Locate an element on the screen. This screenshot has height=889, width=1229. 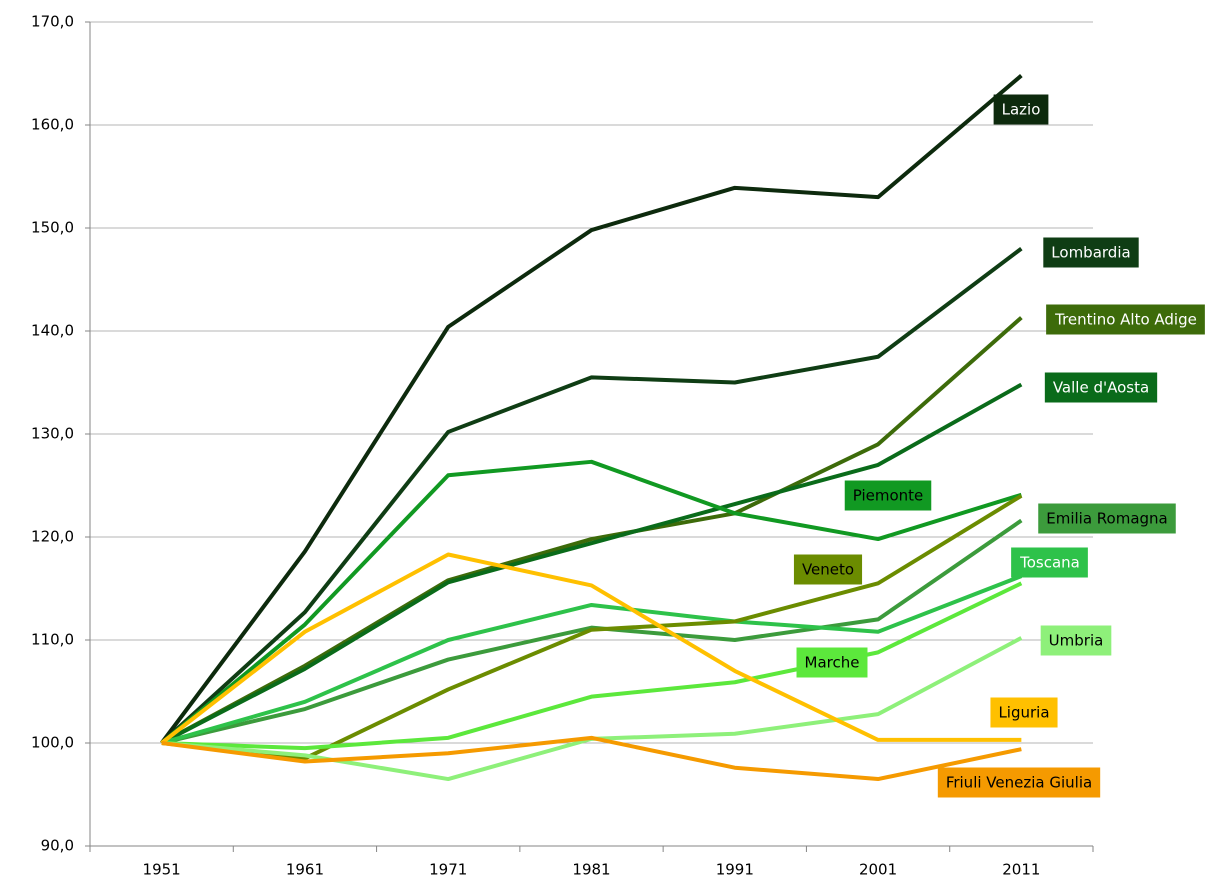
series-label: Lombardia is located at coordinates (1091, 252).